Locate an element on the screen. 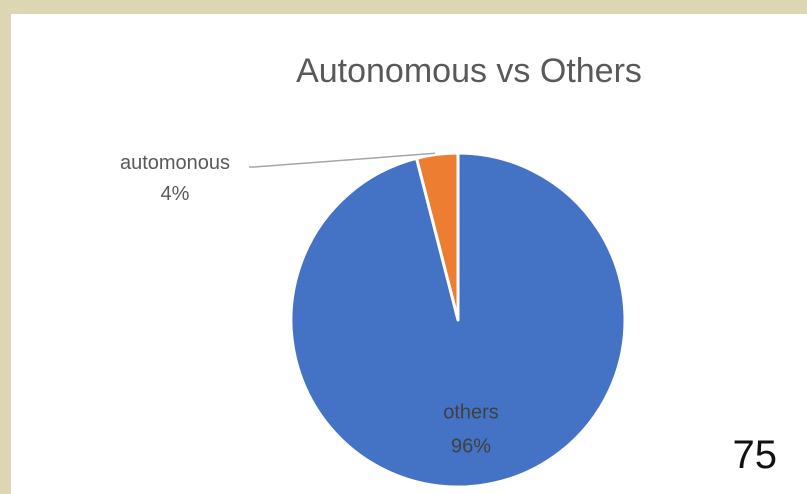 The width and height of the screenshot is (807, 494). slice-label-others: others 96% is located at coordinates (471, 430).